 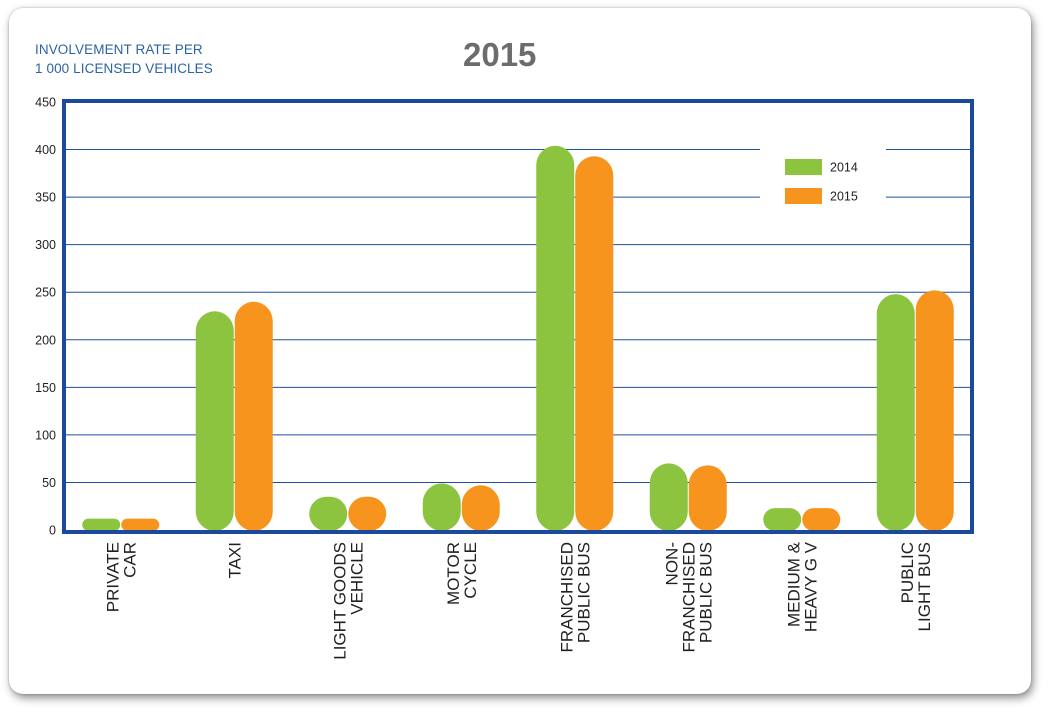 I want to click on y-axis-title-line-1: INVOLVEMENT RATE PER, so click(x=119, y=49).